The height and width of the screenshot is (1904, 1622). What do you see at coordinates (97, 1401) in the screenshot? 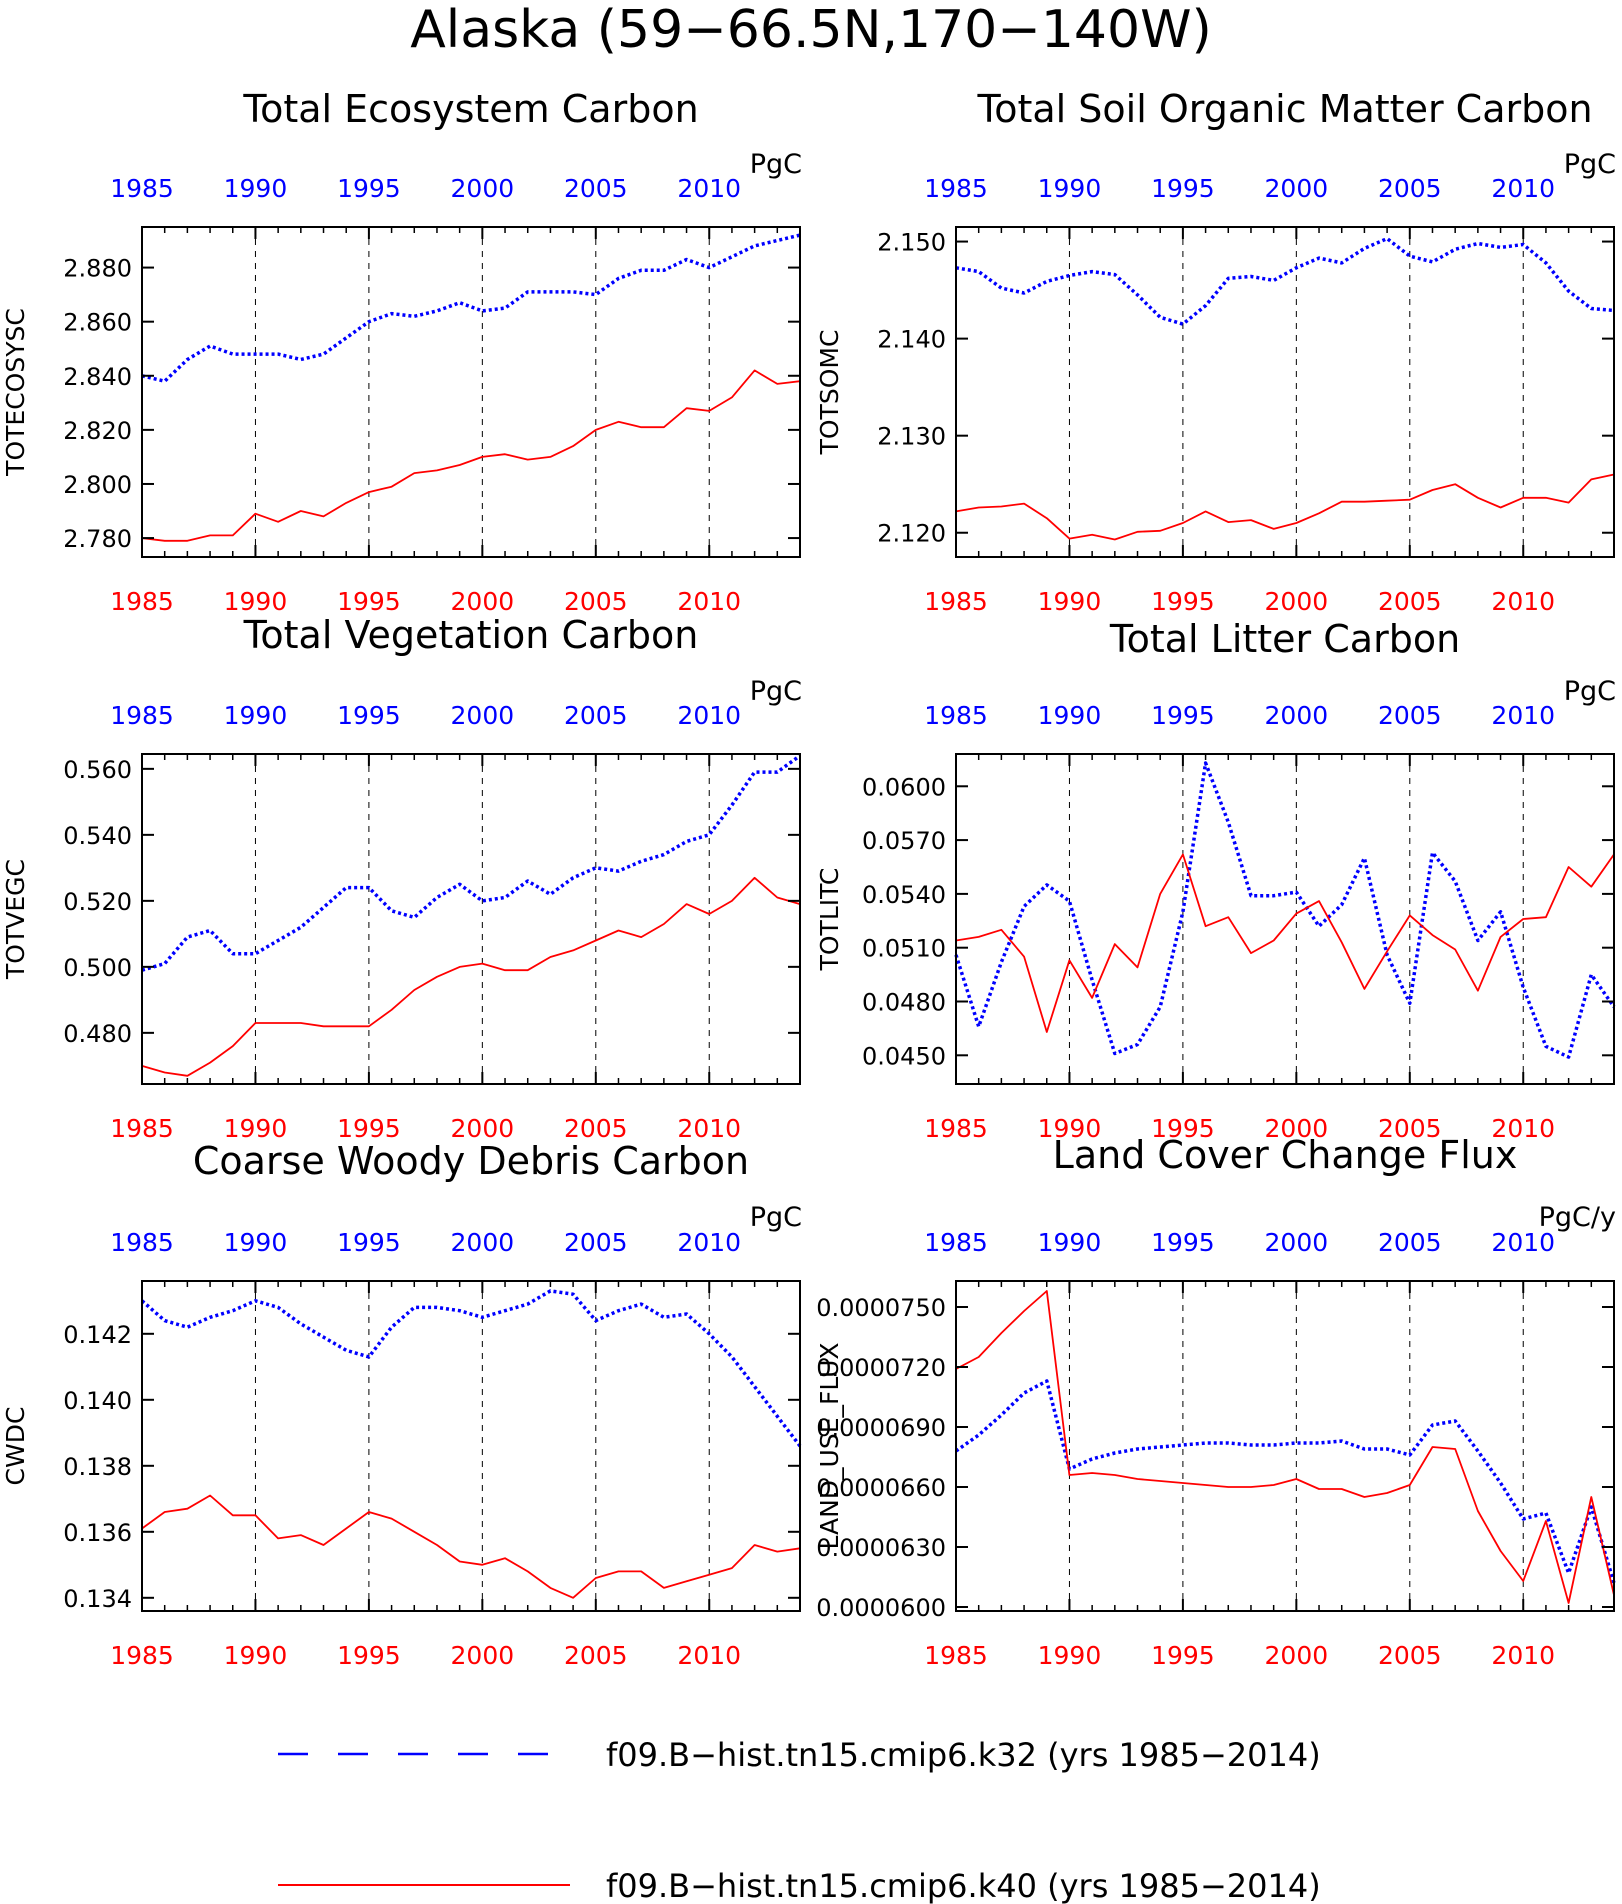
I see `y-tick-label: 0.140` at bounding box center [97, 1401].